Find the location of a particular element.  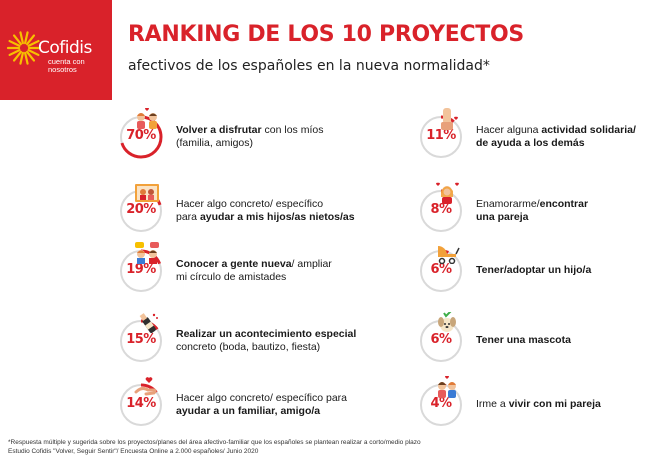

highlight-text: ayudar a mis hijos/as nietos/as is located at coordinates (277, 217).